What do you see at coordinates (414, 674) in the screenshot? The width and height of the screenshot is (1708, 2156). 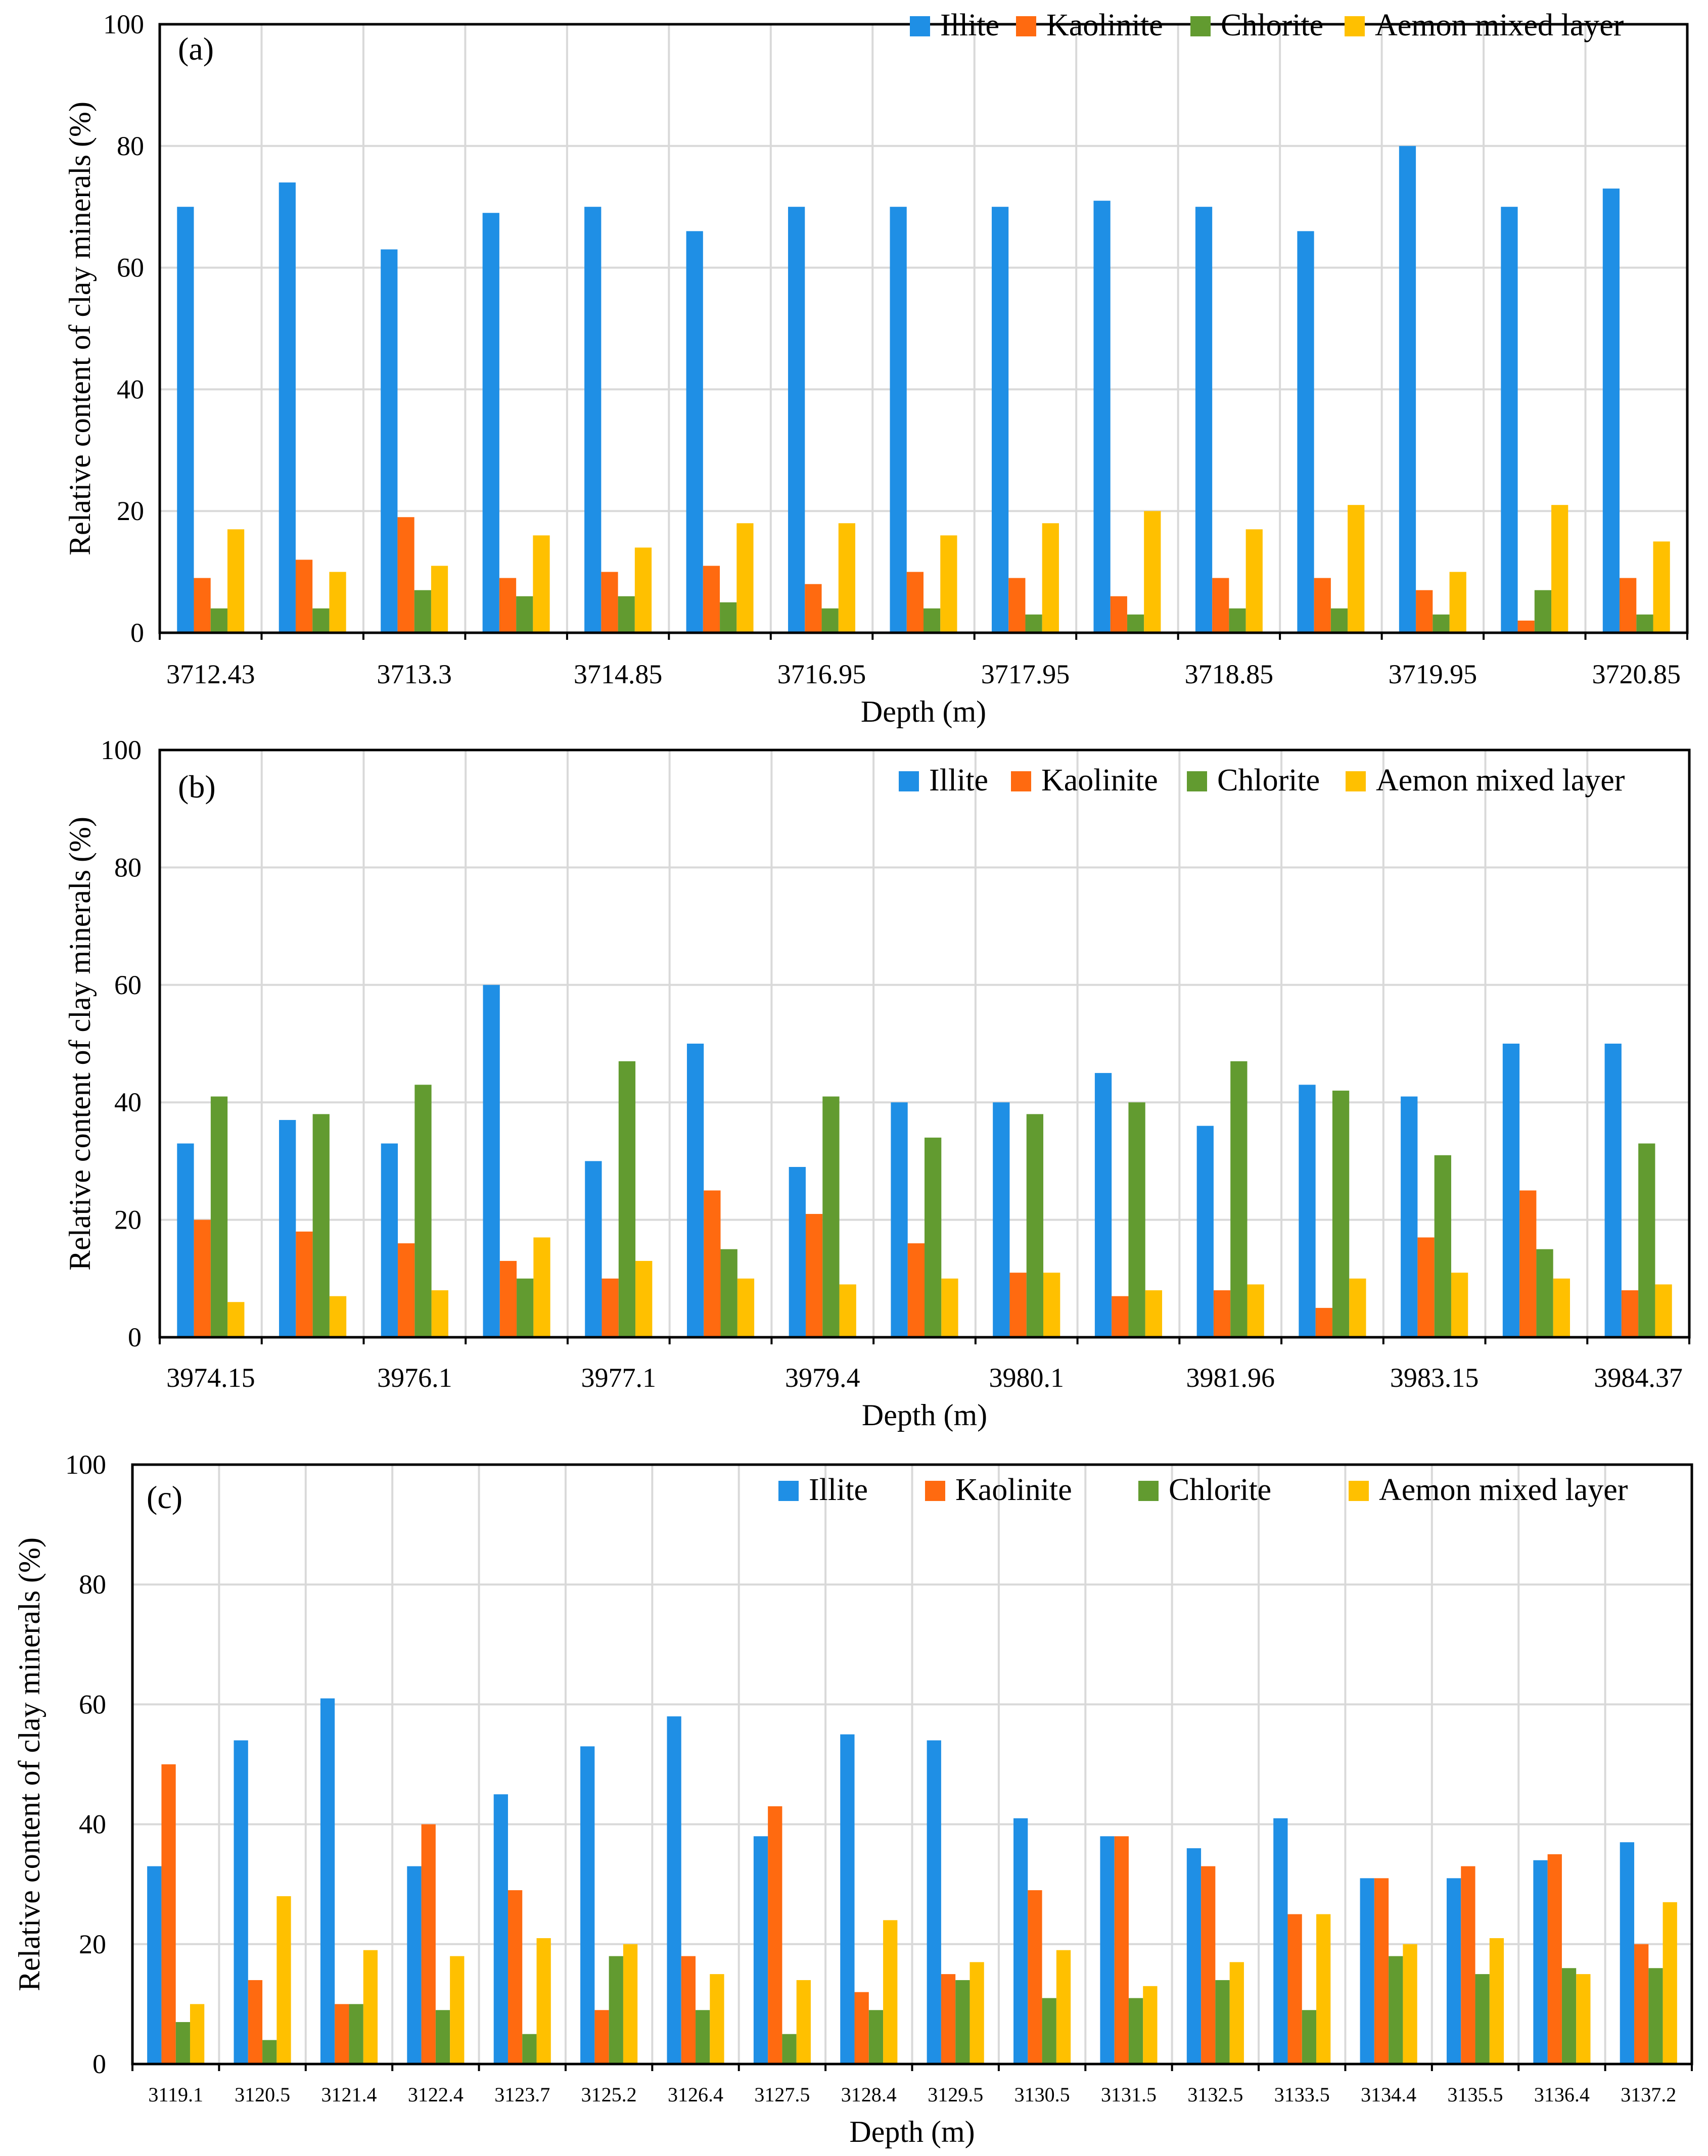 I see `x-tick-label: 3713.3` at bounding box center [414, 674].